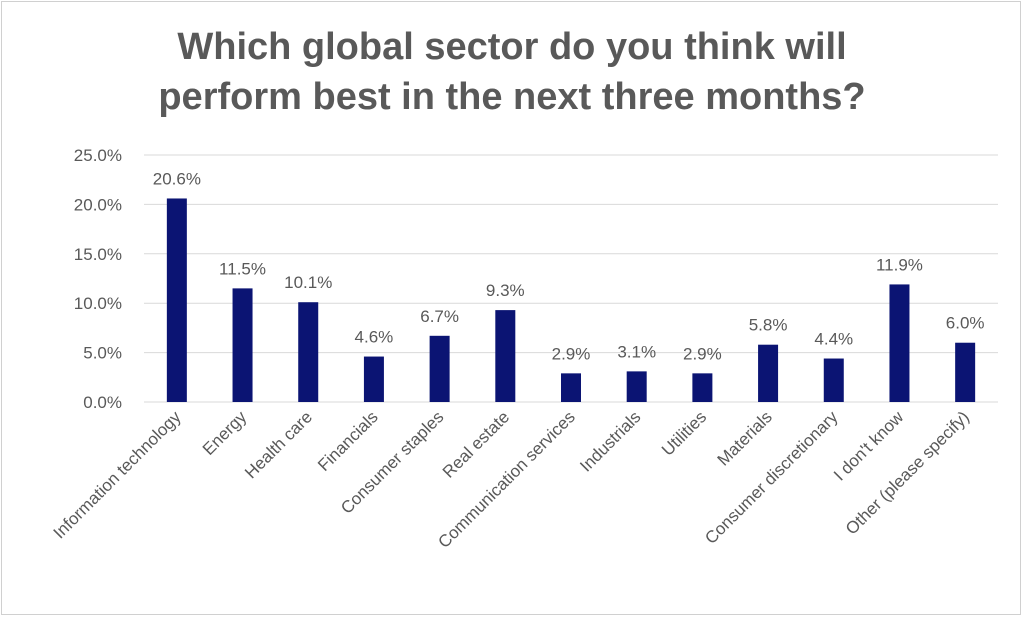 The image size is (1024, 618). Describe the element at coordinates (505, 290) in the screenshot. I see `data-label: 9.3%` at that location.